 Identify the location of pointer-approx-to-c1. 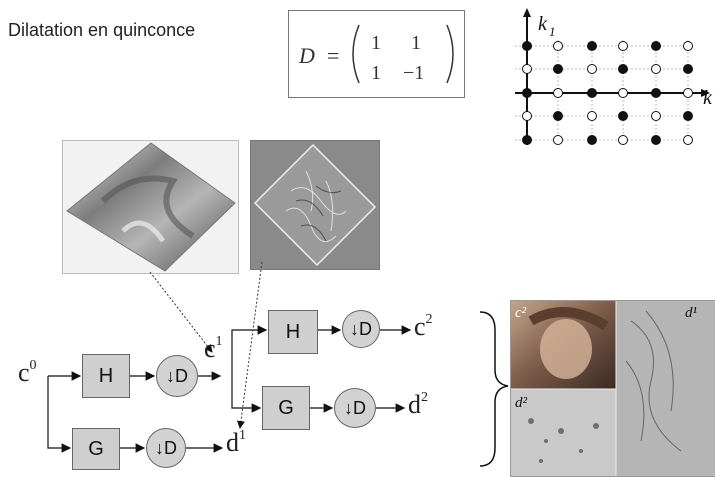
(181, 312).